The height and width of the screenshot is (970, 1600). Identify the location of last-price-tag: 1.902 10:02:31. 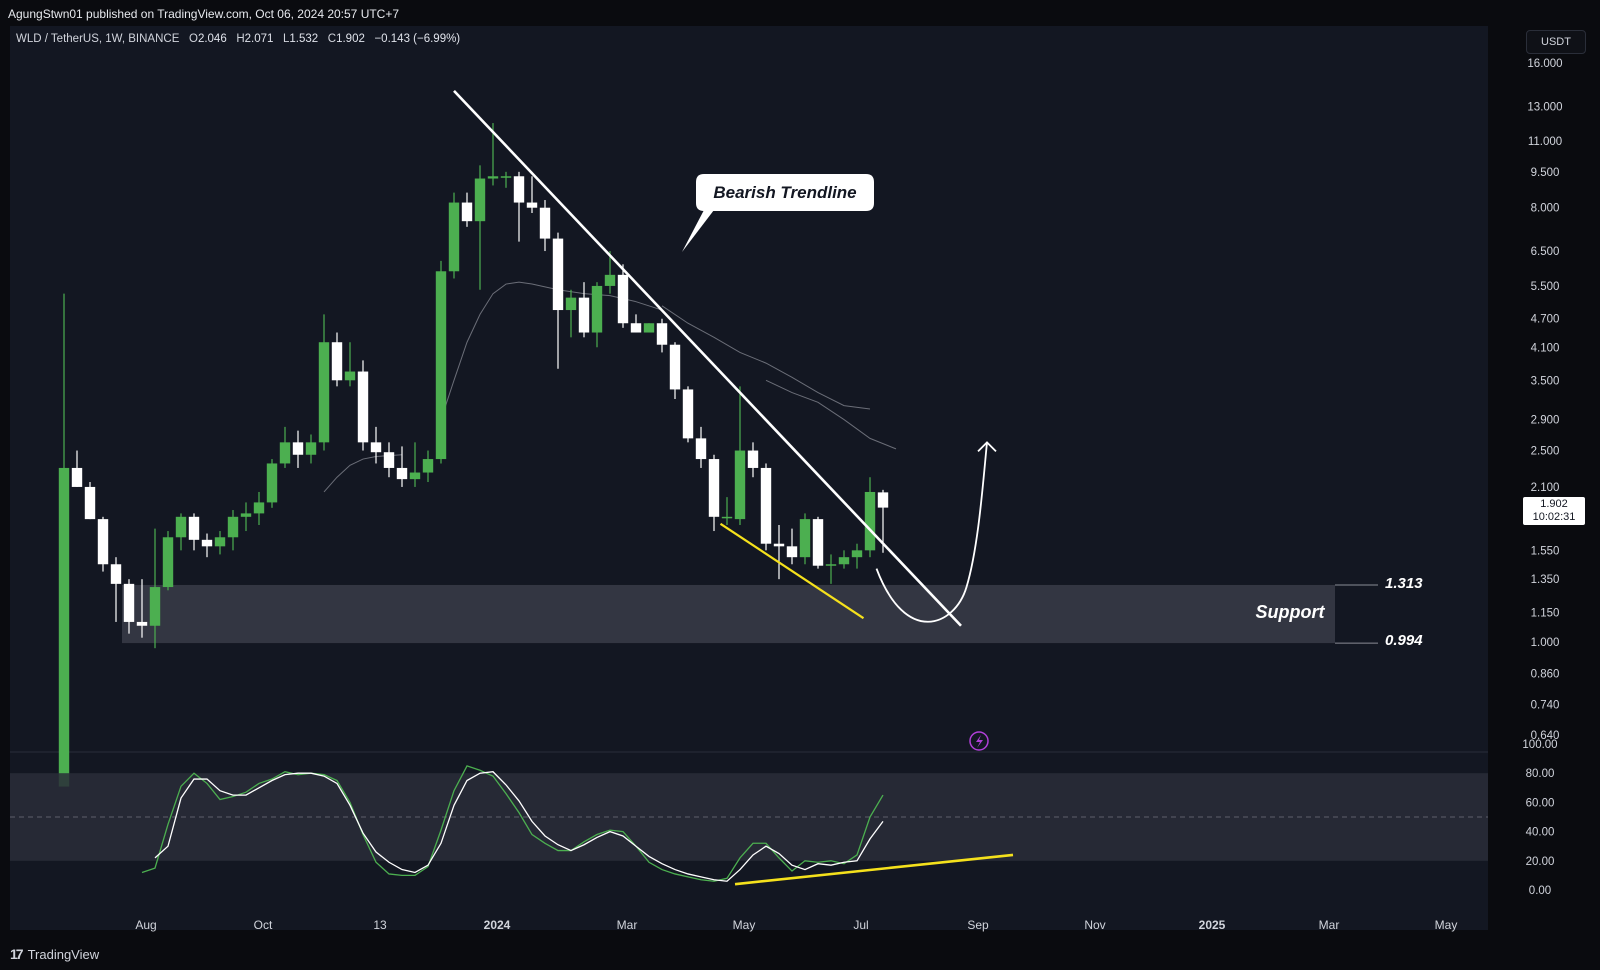
(1554, 511).